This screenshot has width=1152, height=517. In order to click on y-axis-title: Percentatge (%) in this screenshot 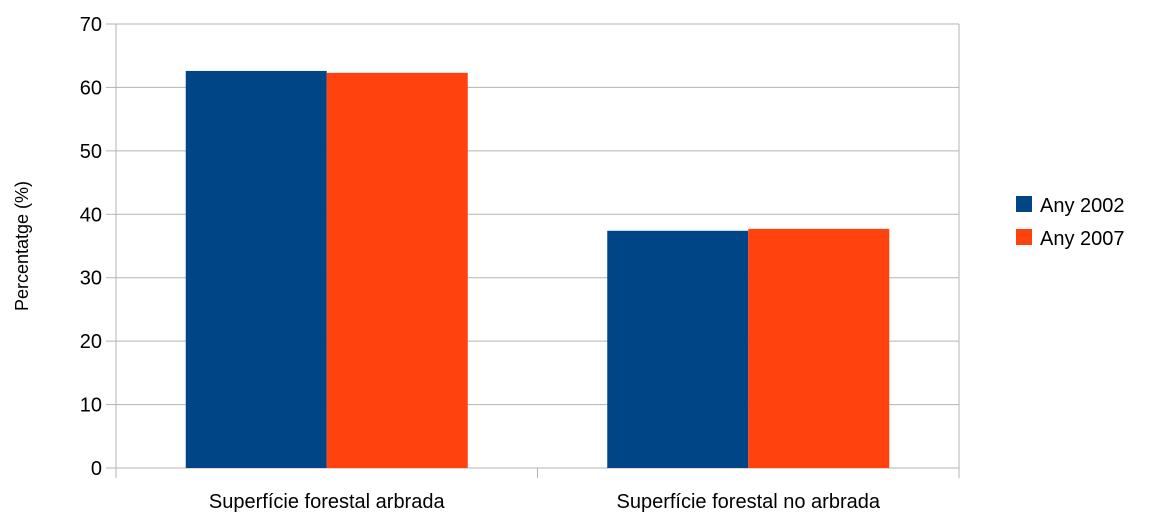, I will do `click(22, 246)`.